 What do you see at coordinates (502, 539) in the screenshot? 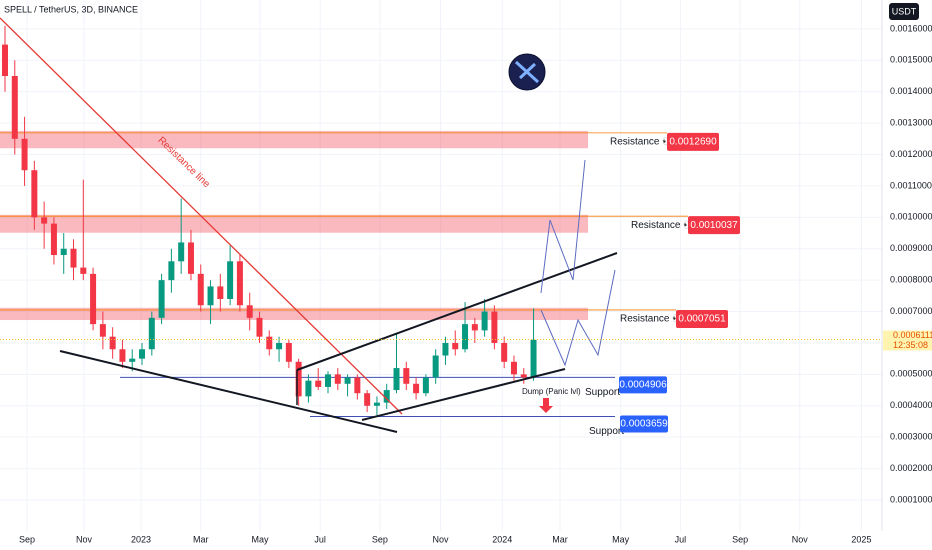
I see `x-tick-label: 2024` at bounding box center [502, 539].